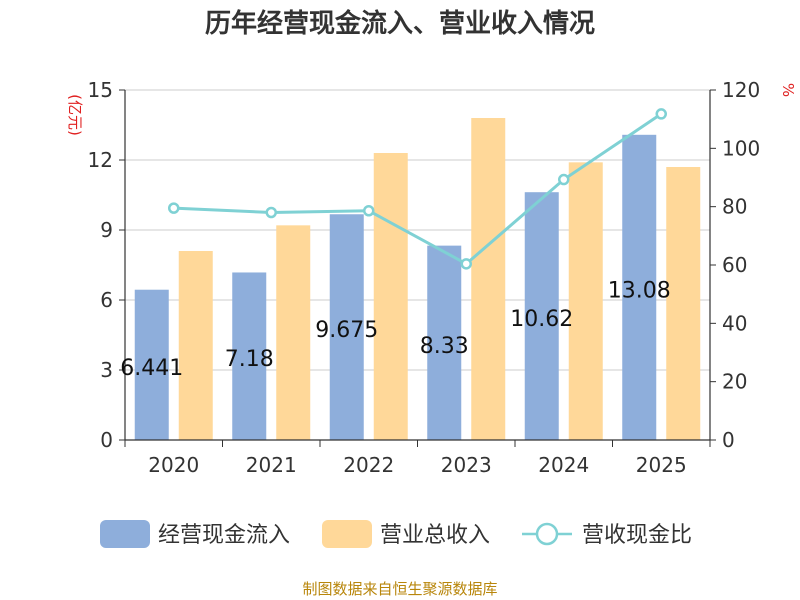  I want to click on right-axis-unit: %, so click(788, 90).